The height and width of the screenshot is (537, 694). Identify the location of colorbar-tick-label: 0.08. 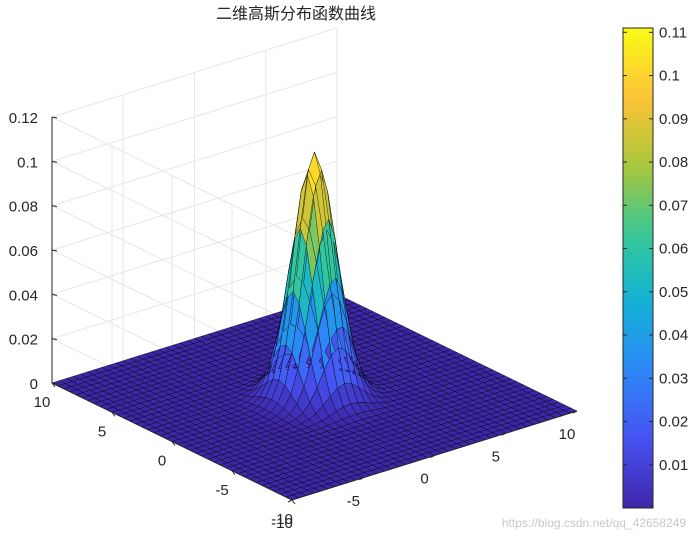
(673, 162).